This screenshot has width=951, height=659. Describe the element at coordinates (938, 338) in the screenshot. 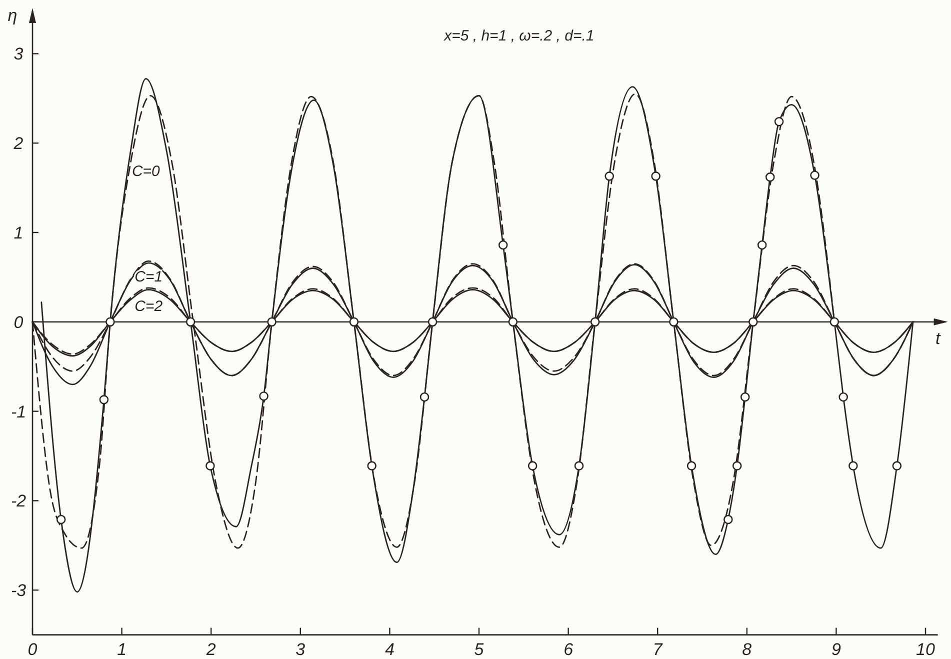

I see `x-axis-title: t` at that location.